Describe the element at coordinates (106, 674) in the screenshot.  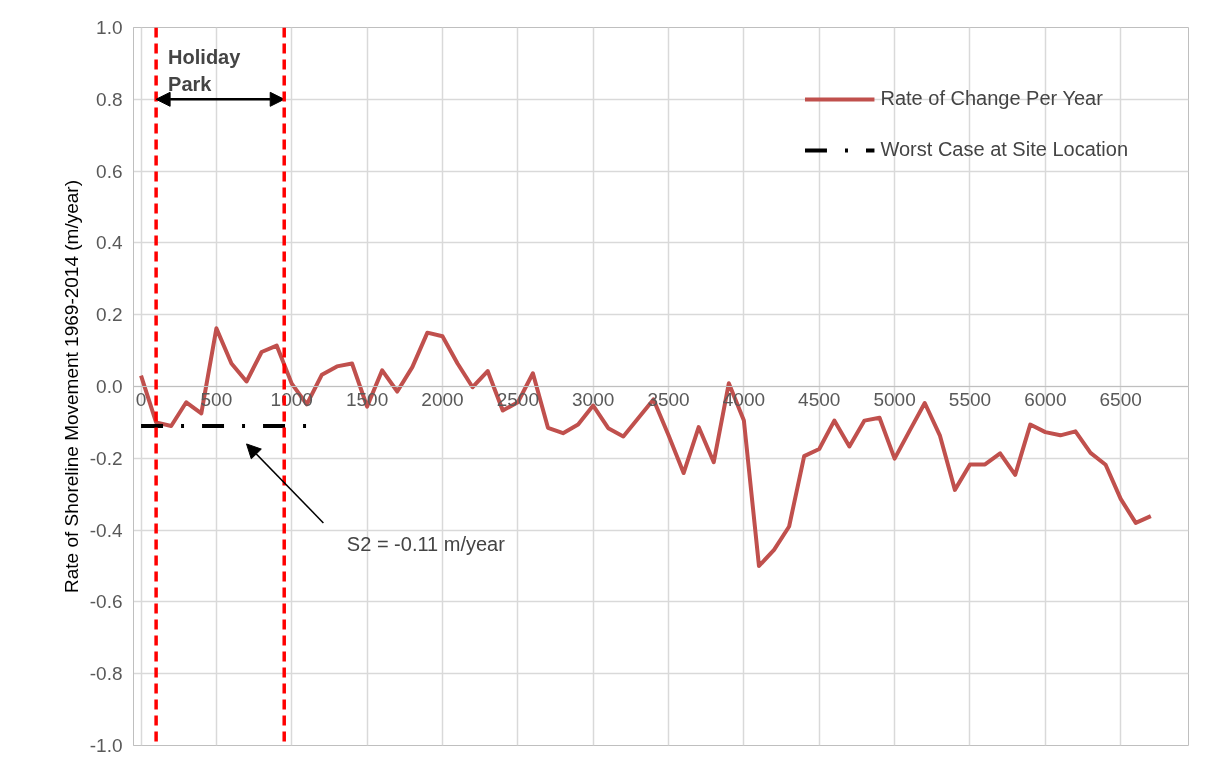
I see `y-tick-label: -0.8` at that location.